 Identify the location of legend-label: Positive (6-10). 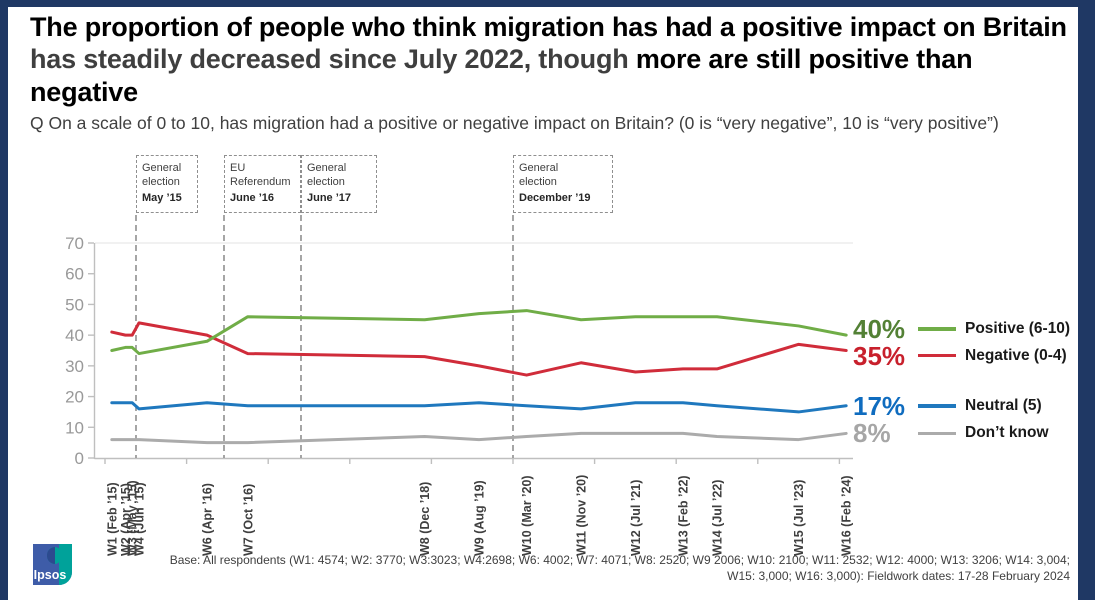
(1018, 329).